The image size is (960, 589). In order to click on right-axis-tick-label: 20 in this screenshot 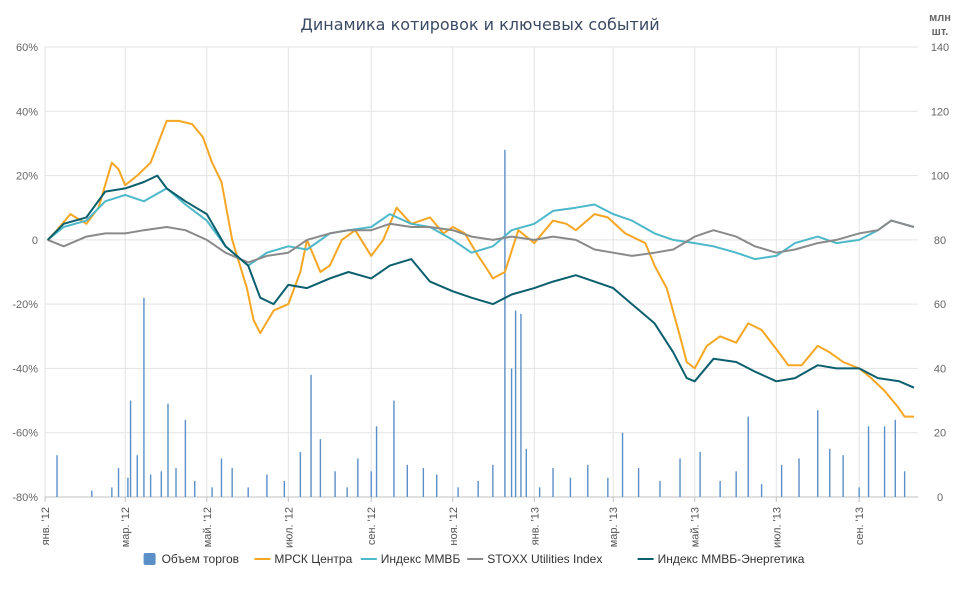, I will do `click(940, 434)`.